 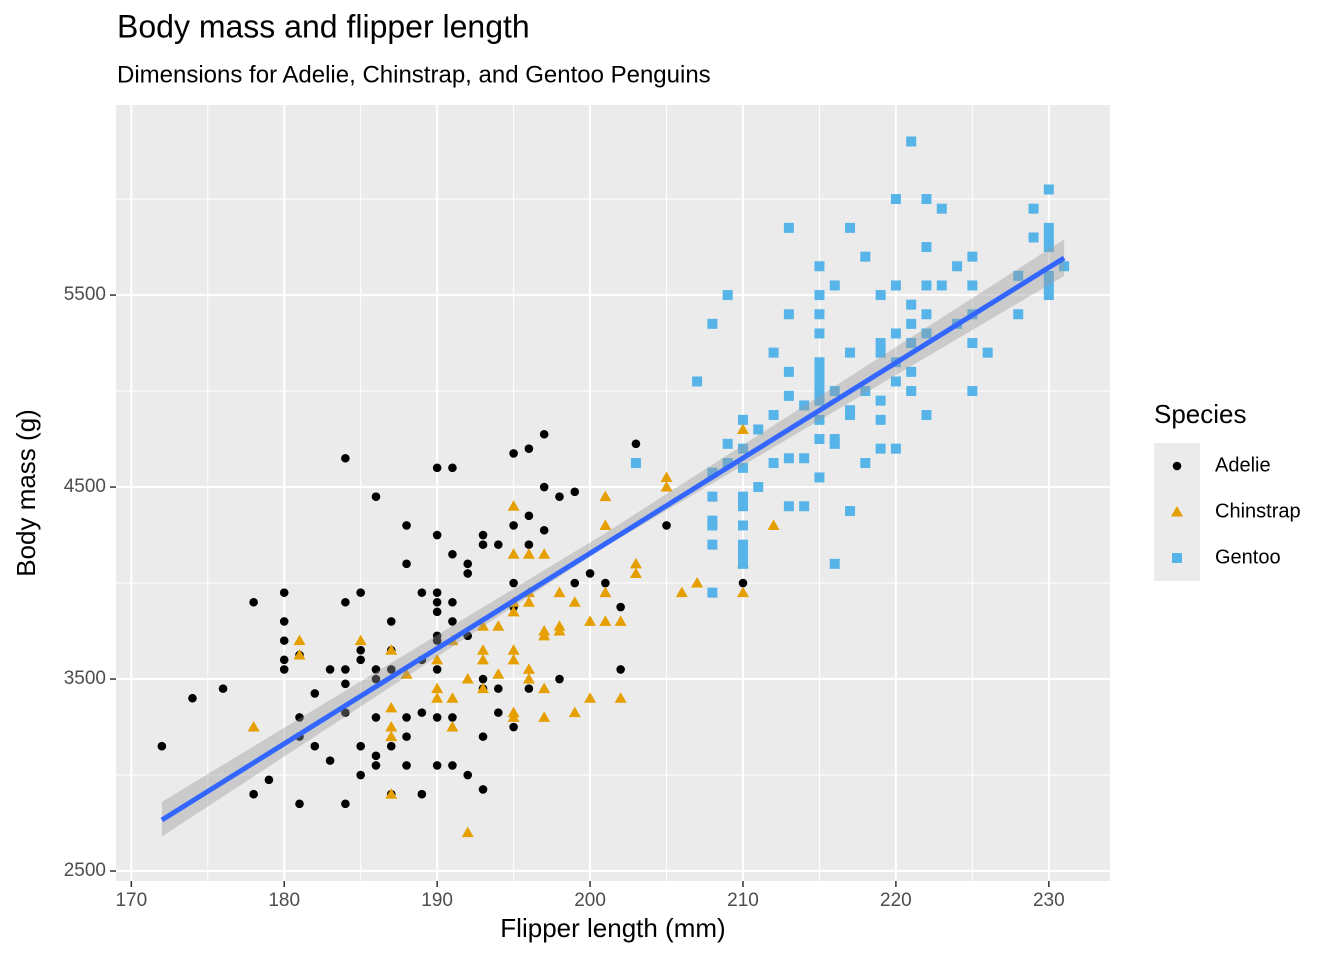 What do you see at coordinates (26, 493) in the screenshot?
I see `y-axis-title: Body mass (g)` at bounding box center [26, 493].